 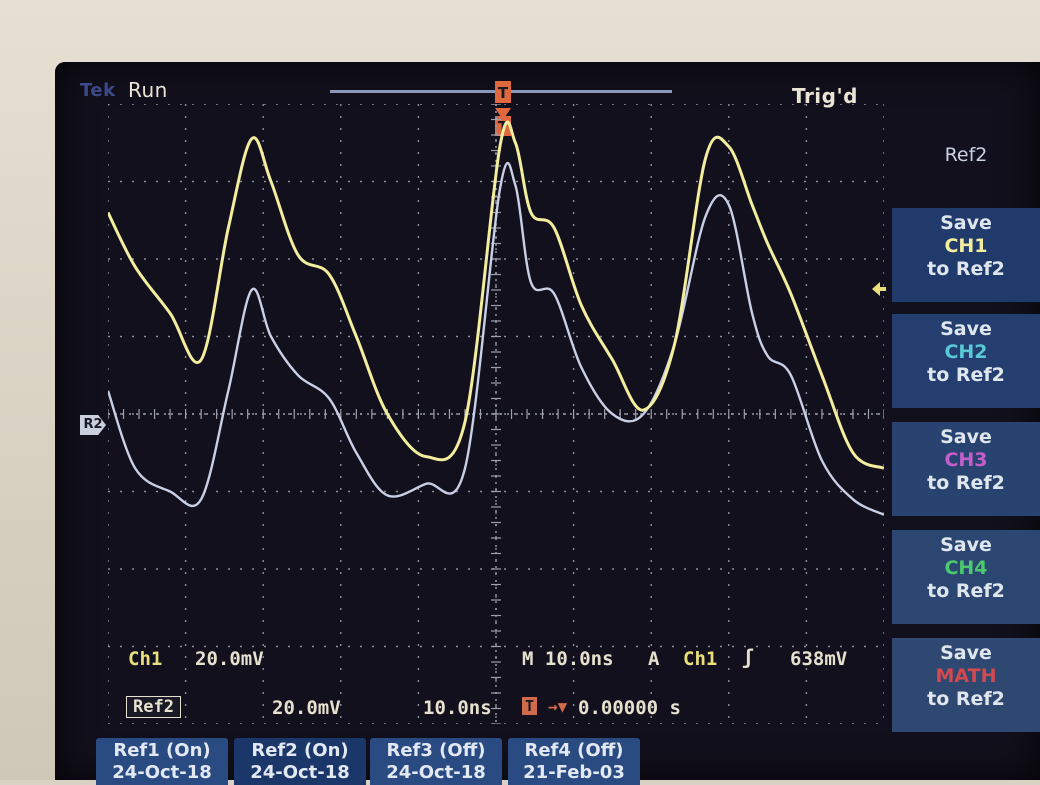 I want to click on tab-label: Ref4 (Off), so click(x=574, y=750).